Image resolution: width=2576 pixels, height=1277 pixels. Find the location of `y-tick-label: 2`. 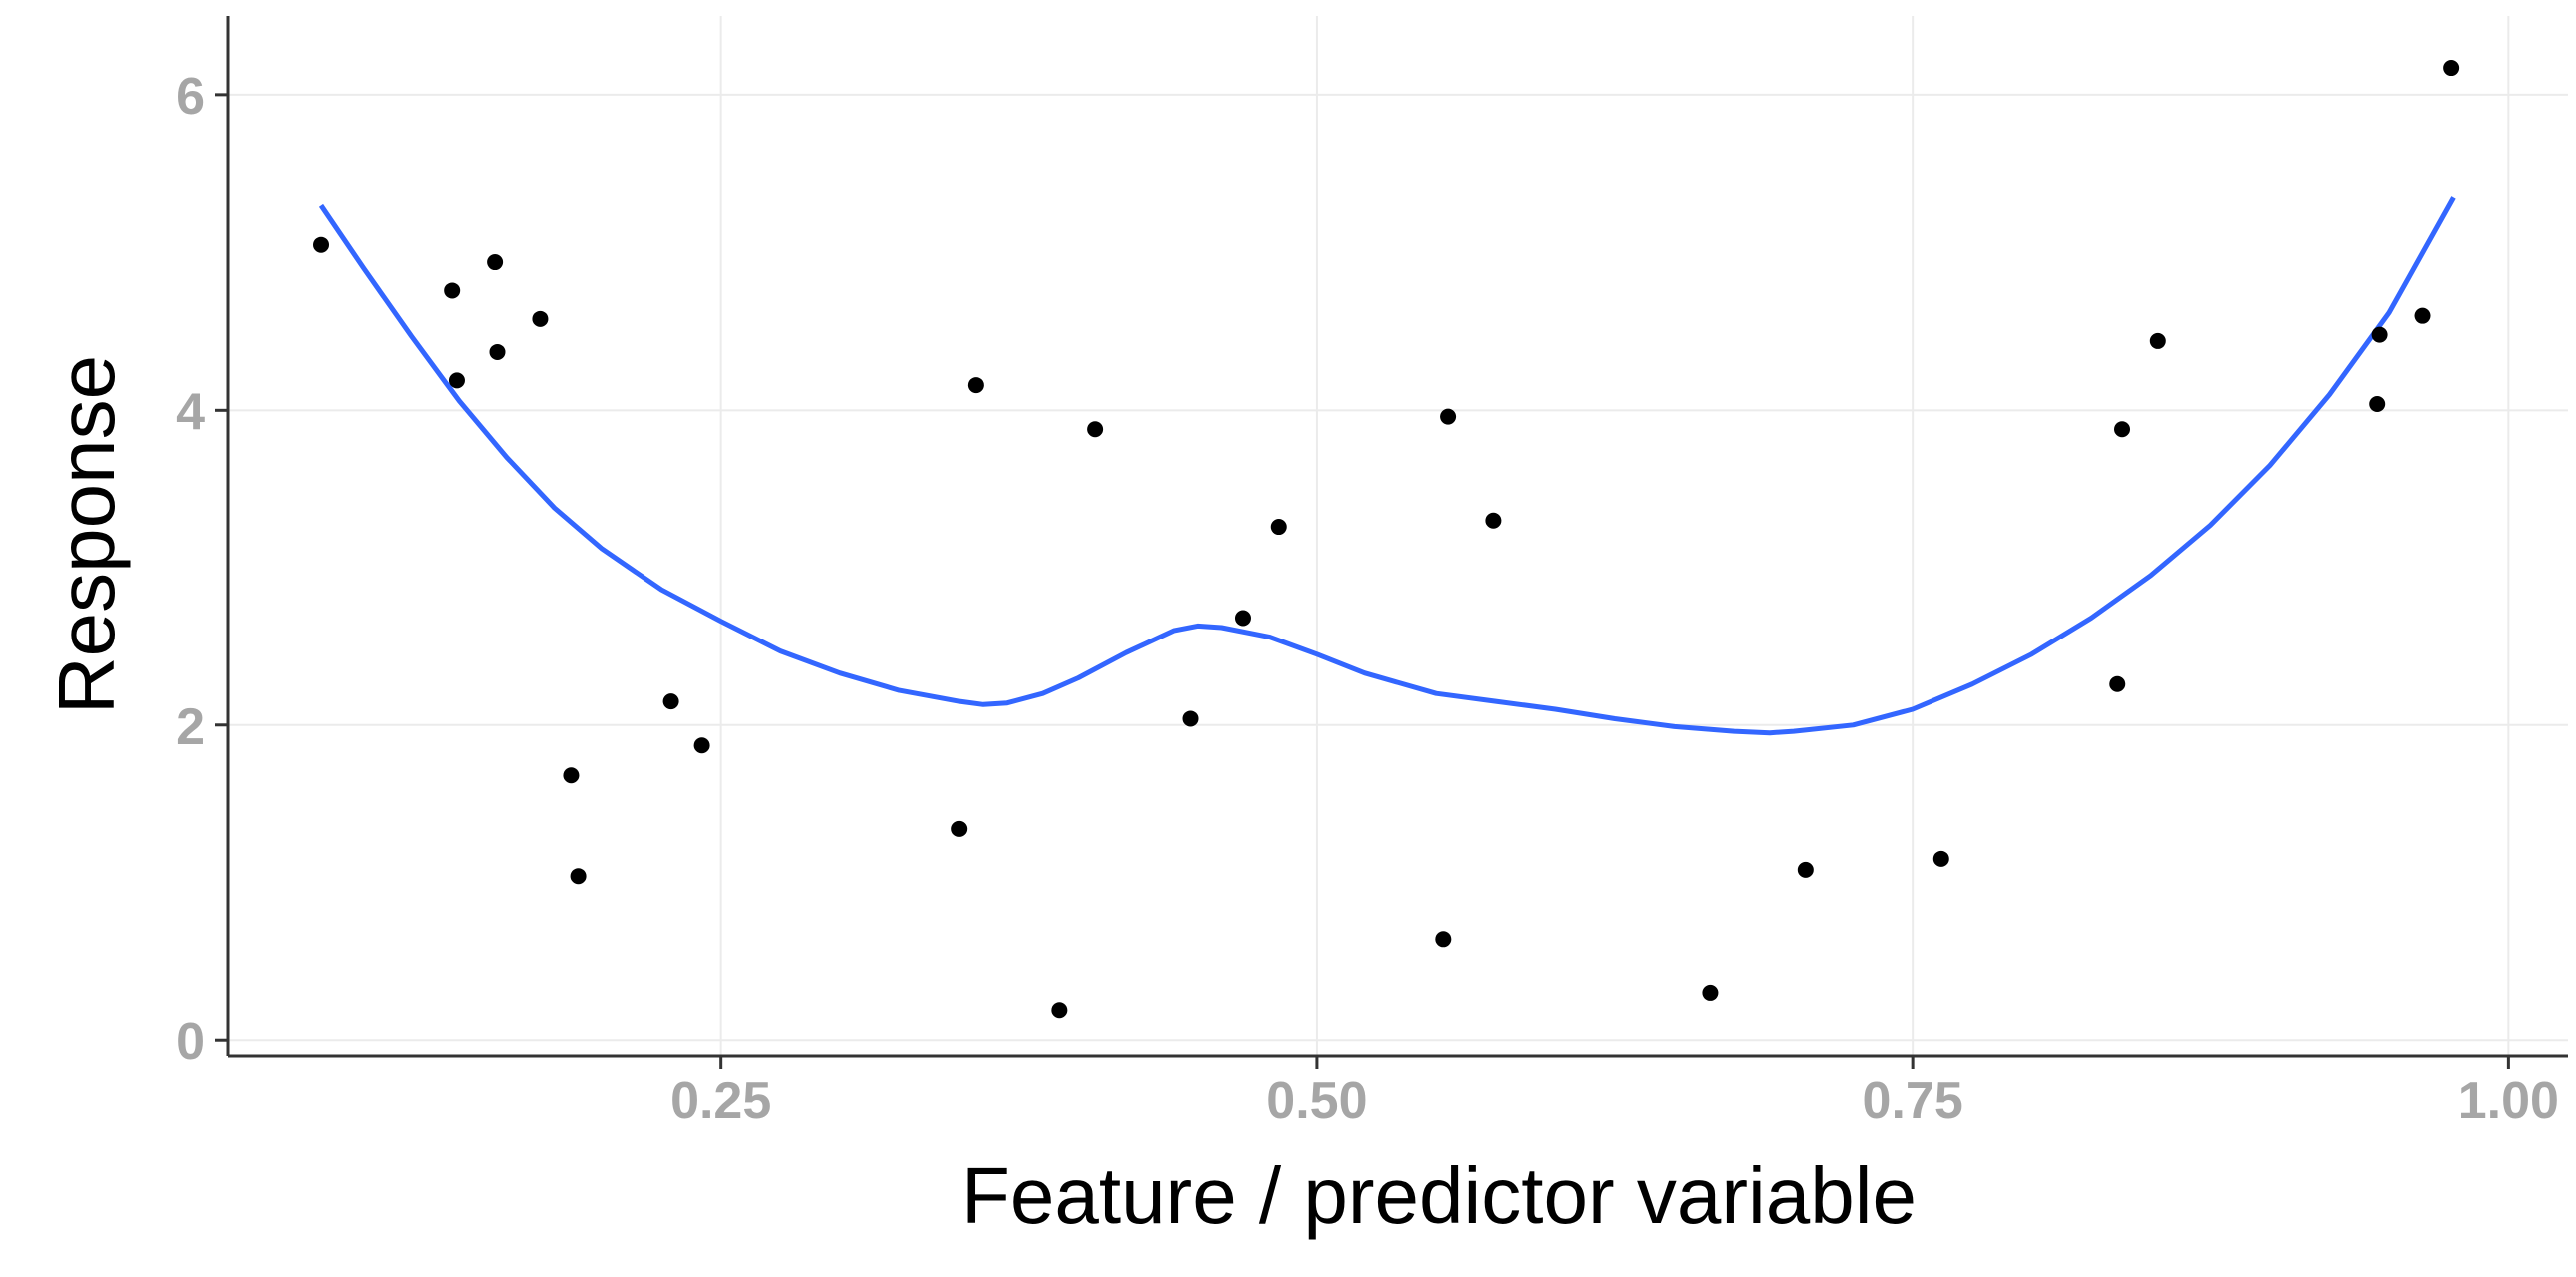

y-tick-label: 2 is located at coordinates (190, 727).